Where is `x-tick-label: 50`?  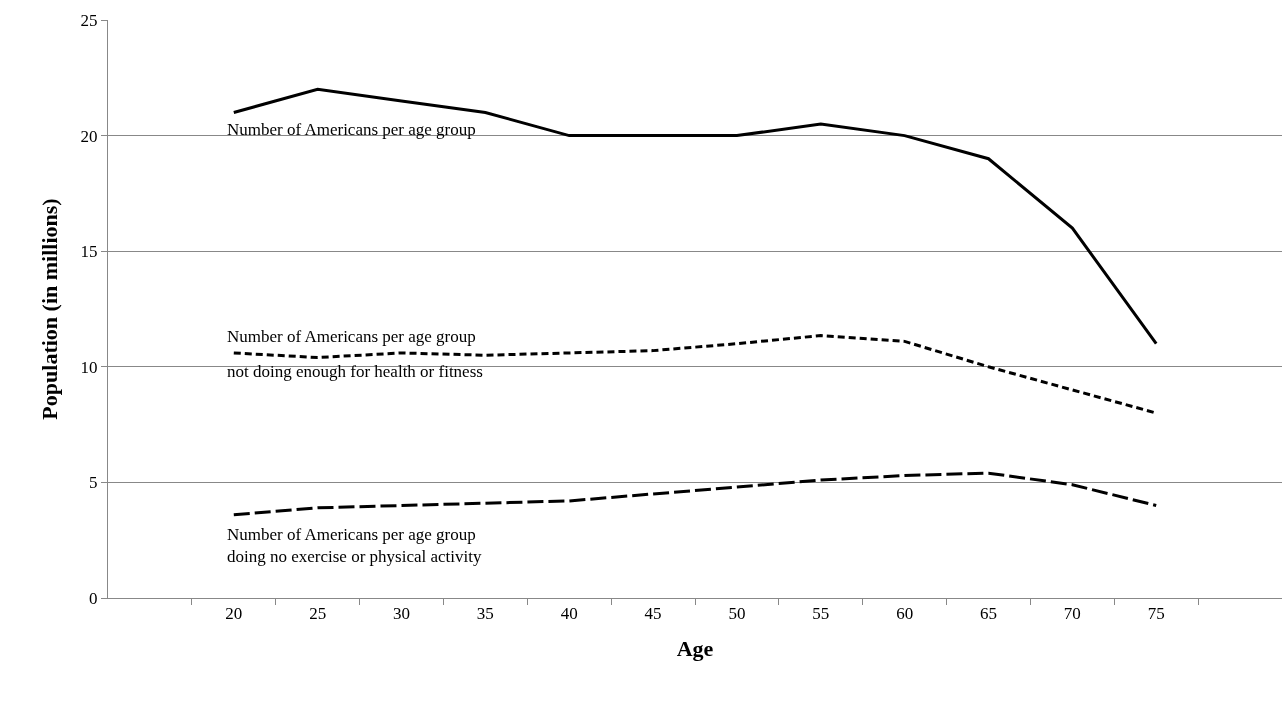
x-tick-label: 50 is located at coordinates (737, 614).